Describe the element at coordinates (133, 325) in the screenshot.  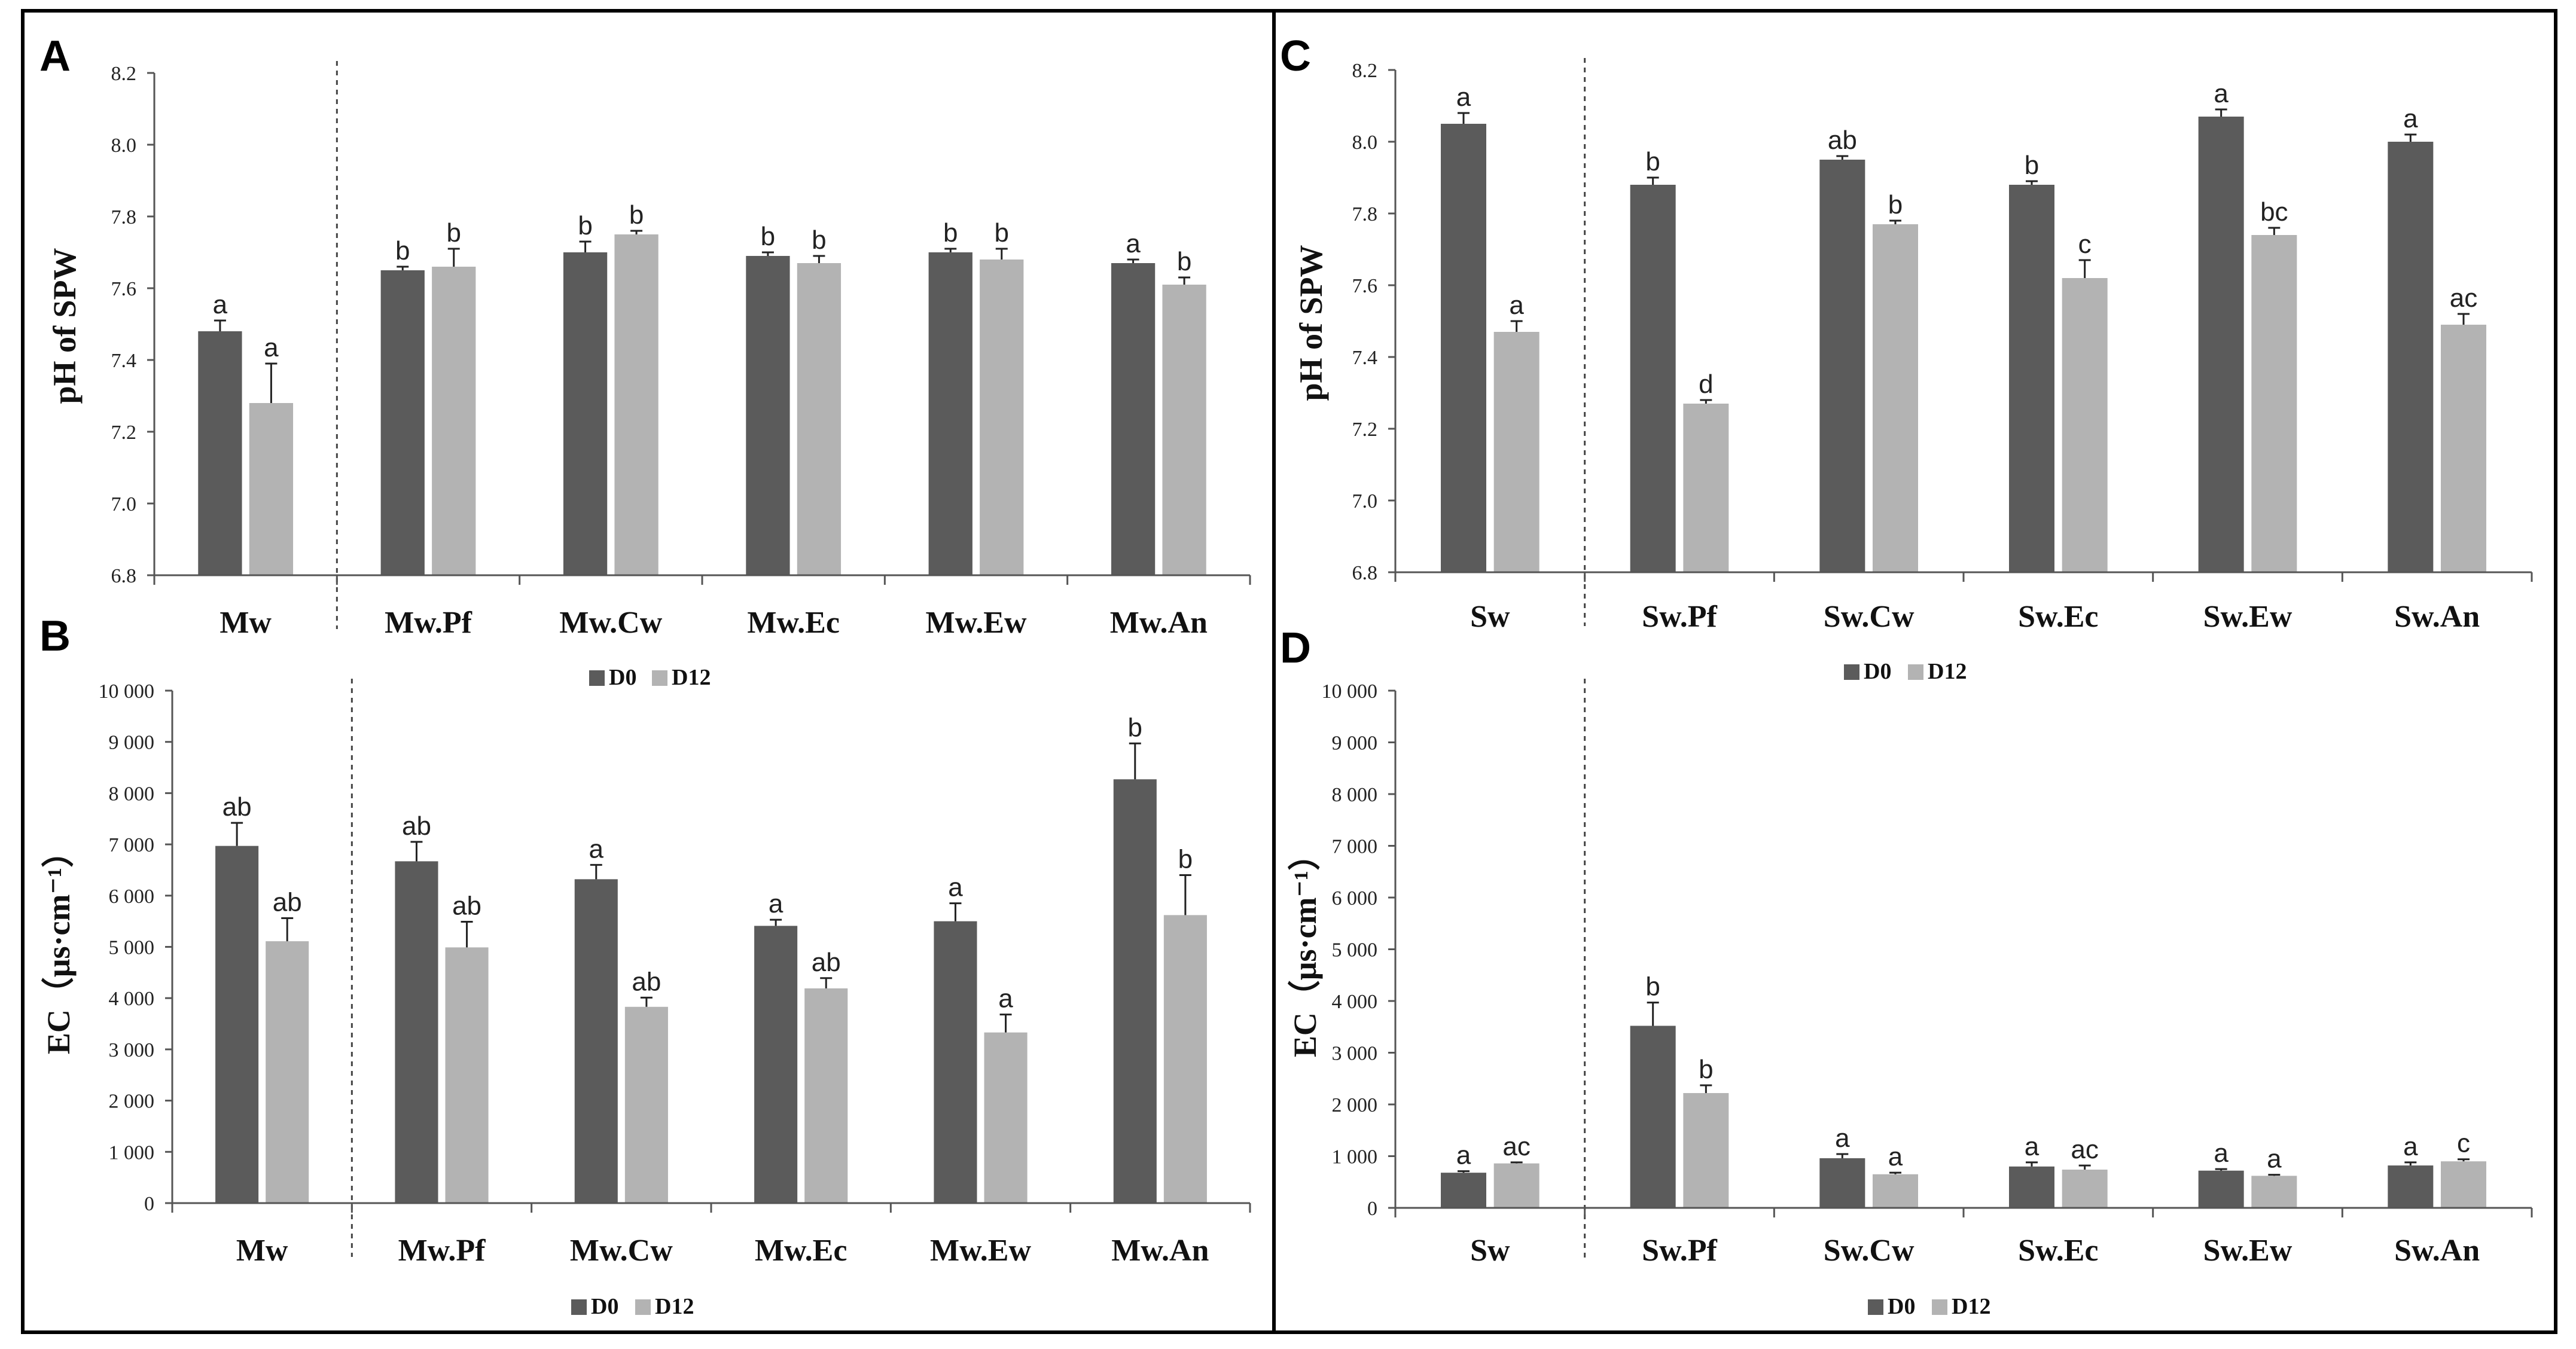
I see `panel-a-y-ticks: 6.8 7.0 7.2 7.4 7.6 7.8 8.0 8.2` at that location.